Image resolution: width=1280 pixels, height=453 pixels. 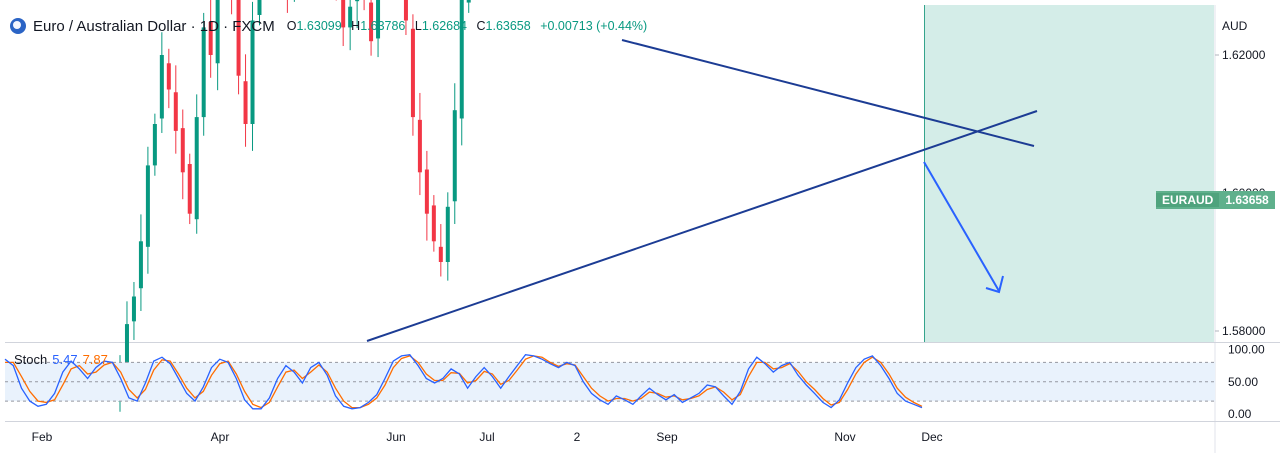 I want to click on stoch-k-value: 5.47, so click(x=65, y=359).